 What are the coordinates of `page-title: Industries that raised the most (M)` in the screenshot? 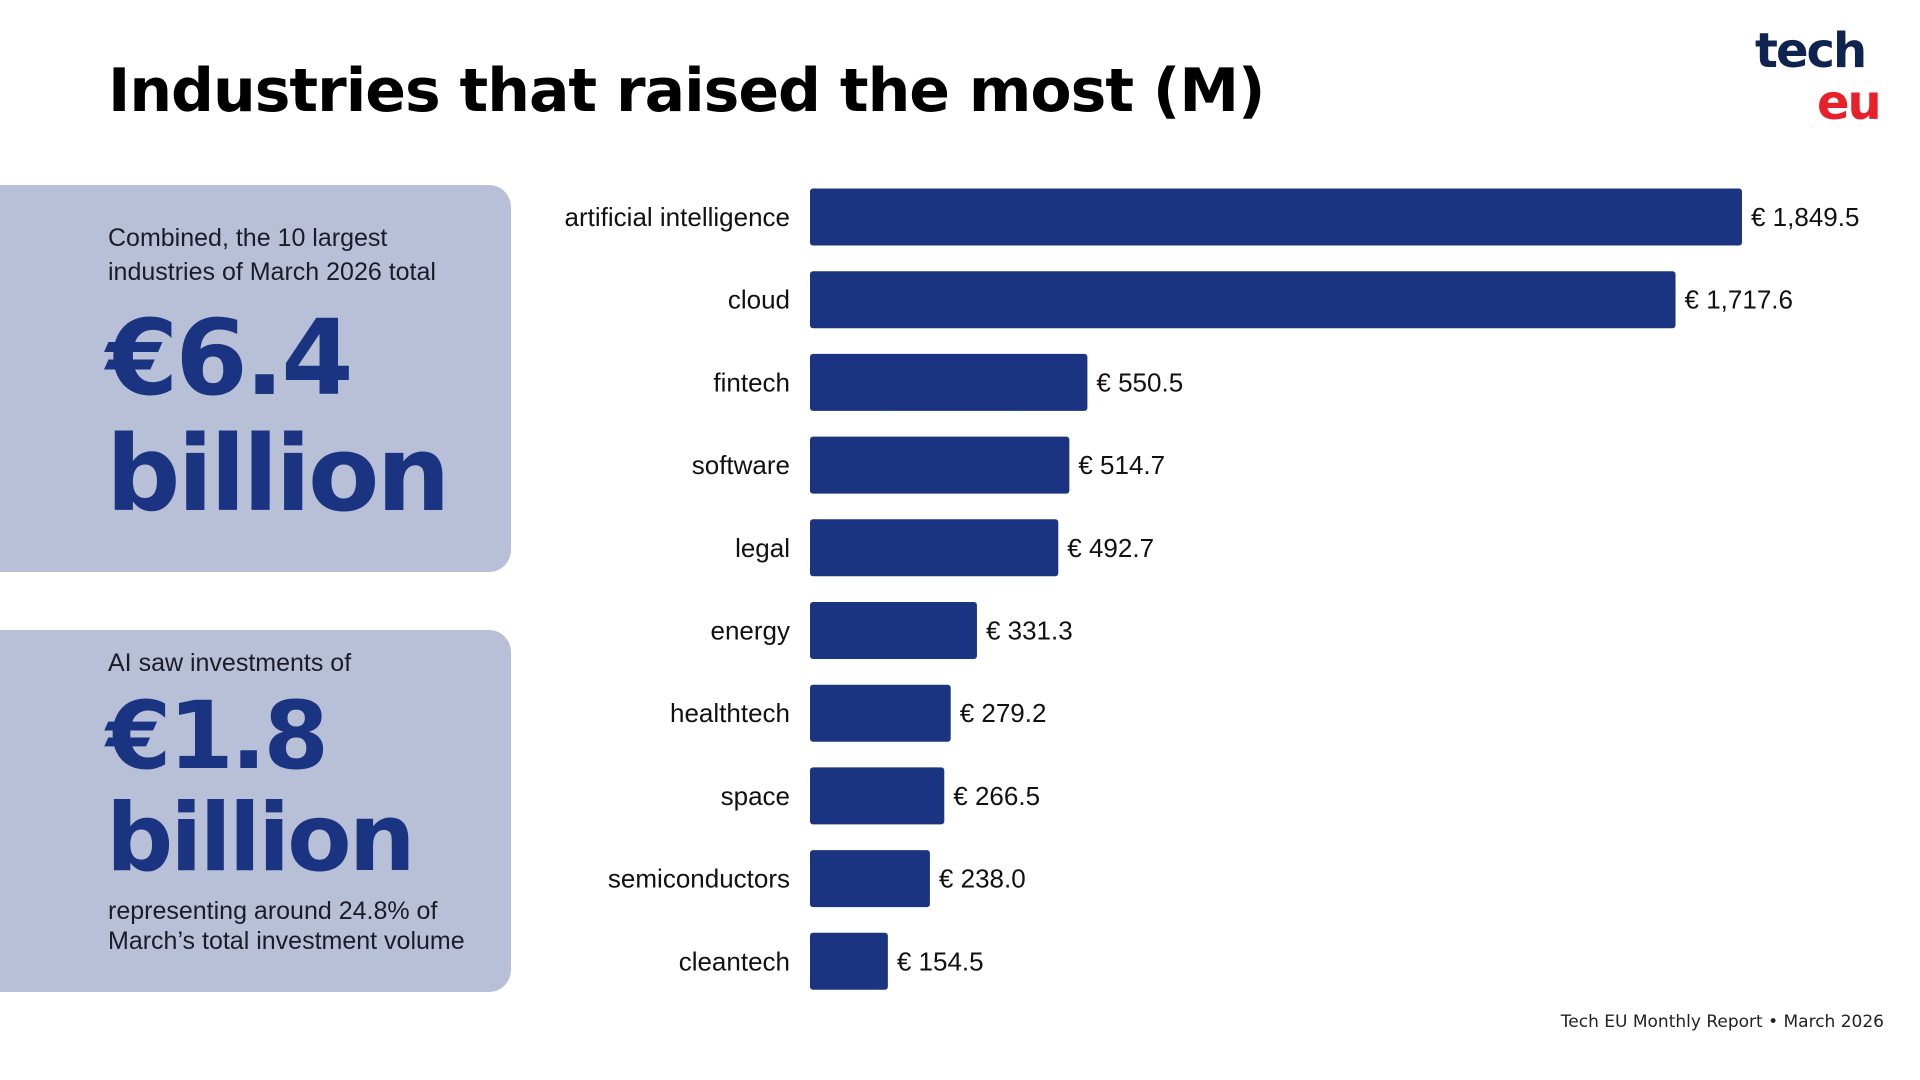 It's located at (686, 91).